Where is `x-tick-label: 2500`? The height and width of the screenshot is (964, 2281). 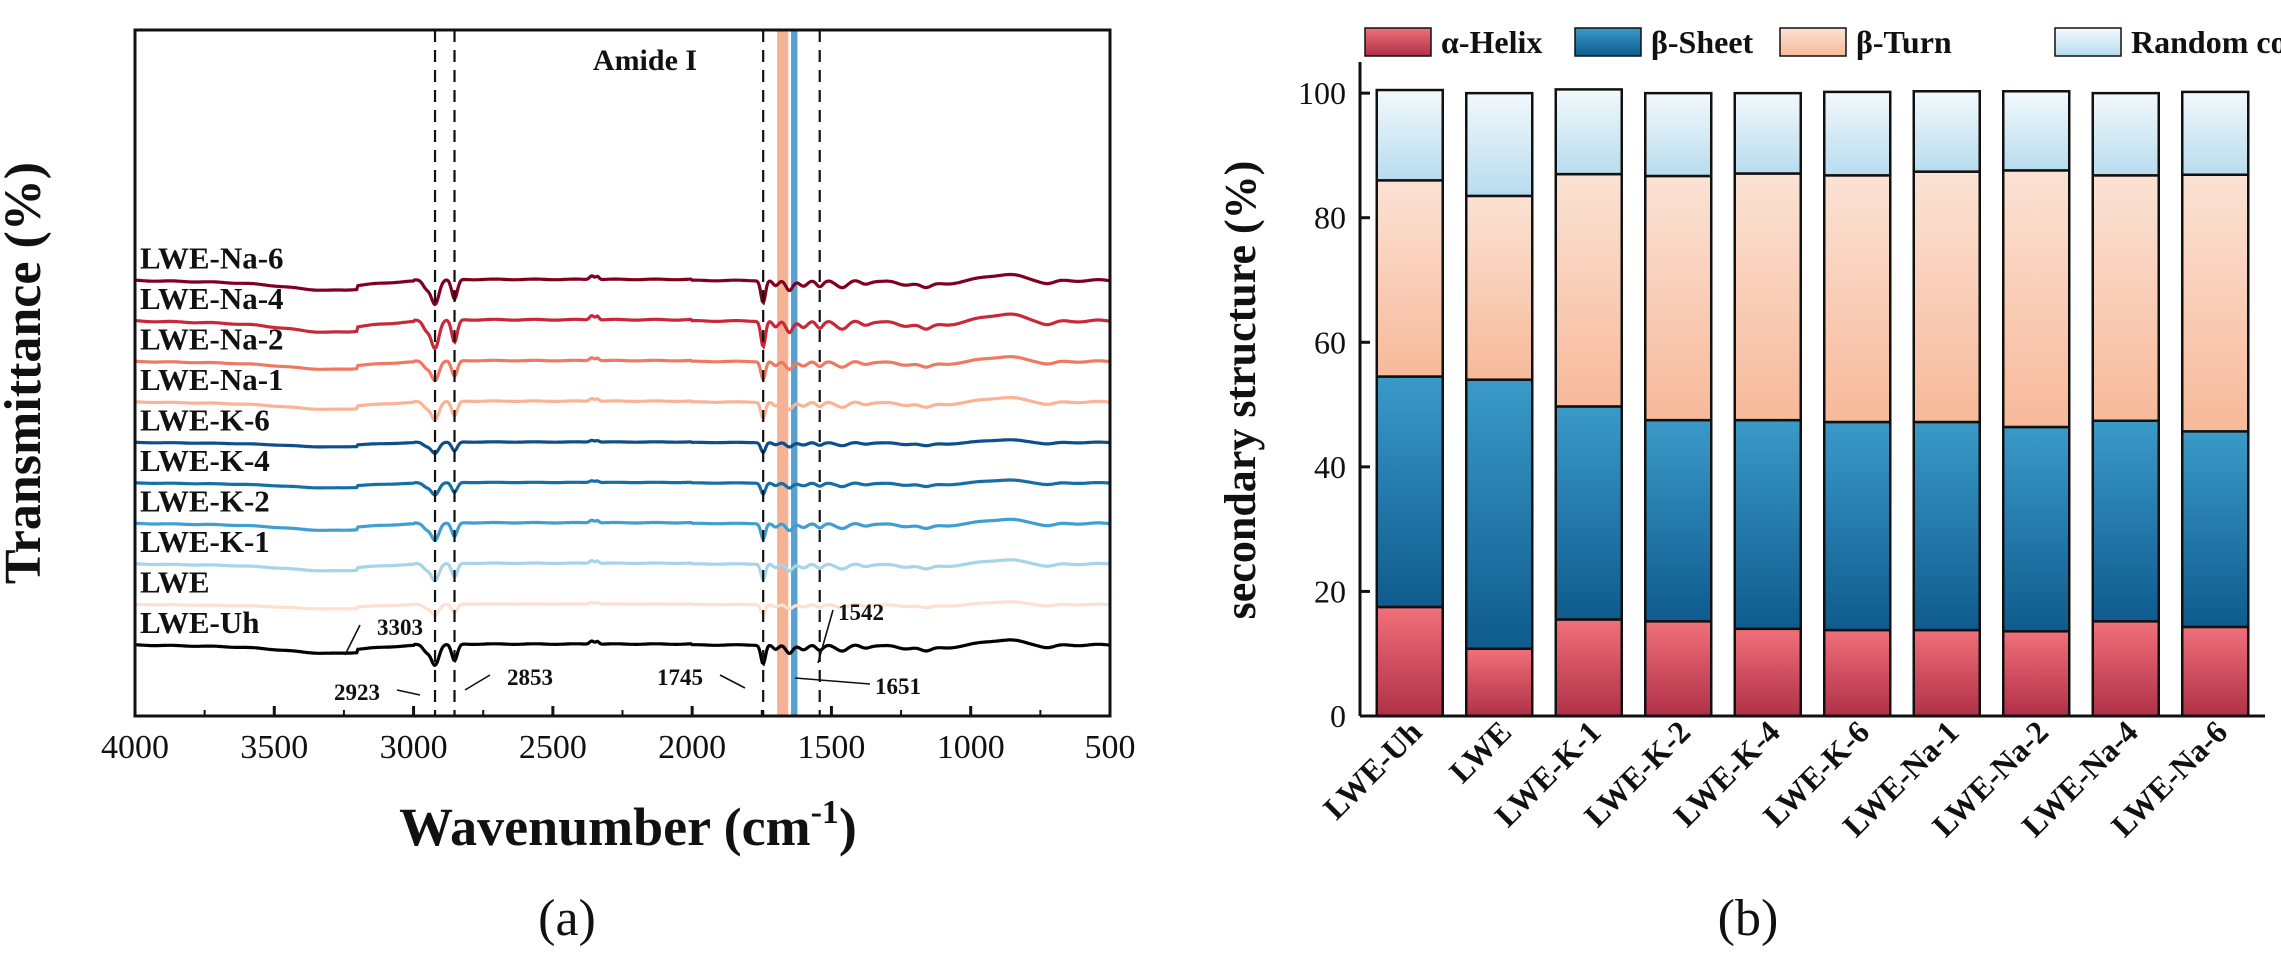
x-tick-label: 2500 is located at coordinates (553, 747).